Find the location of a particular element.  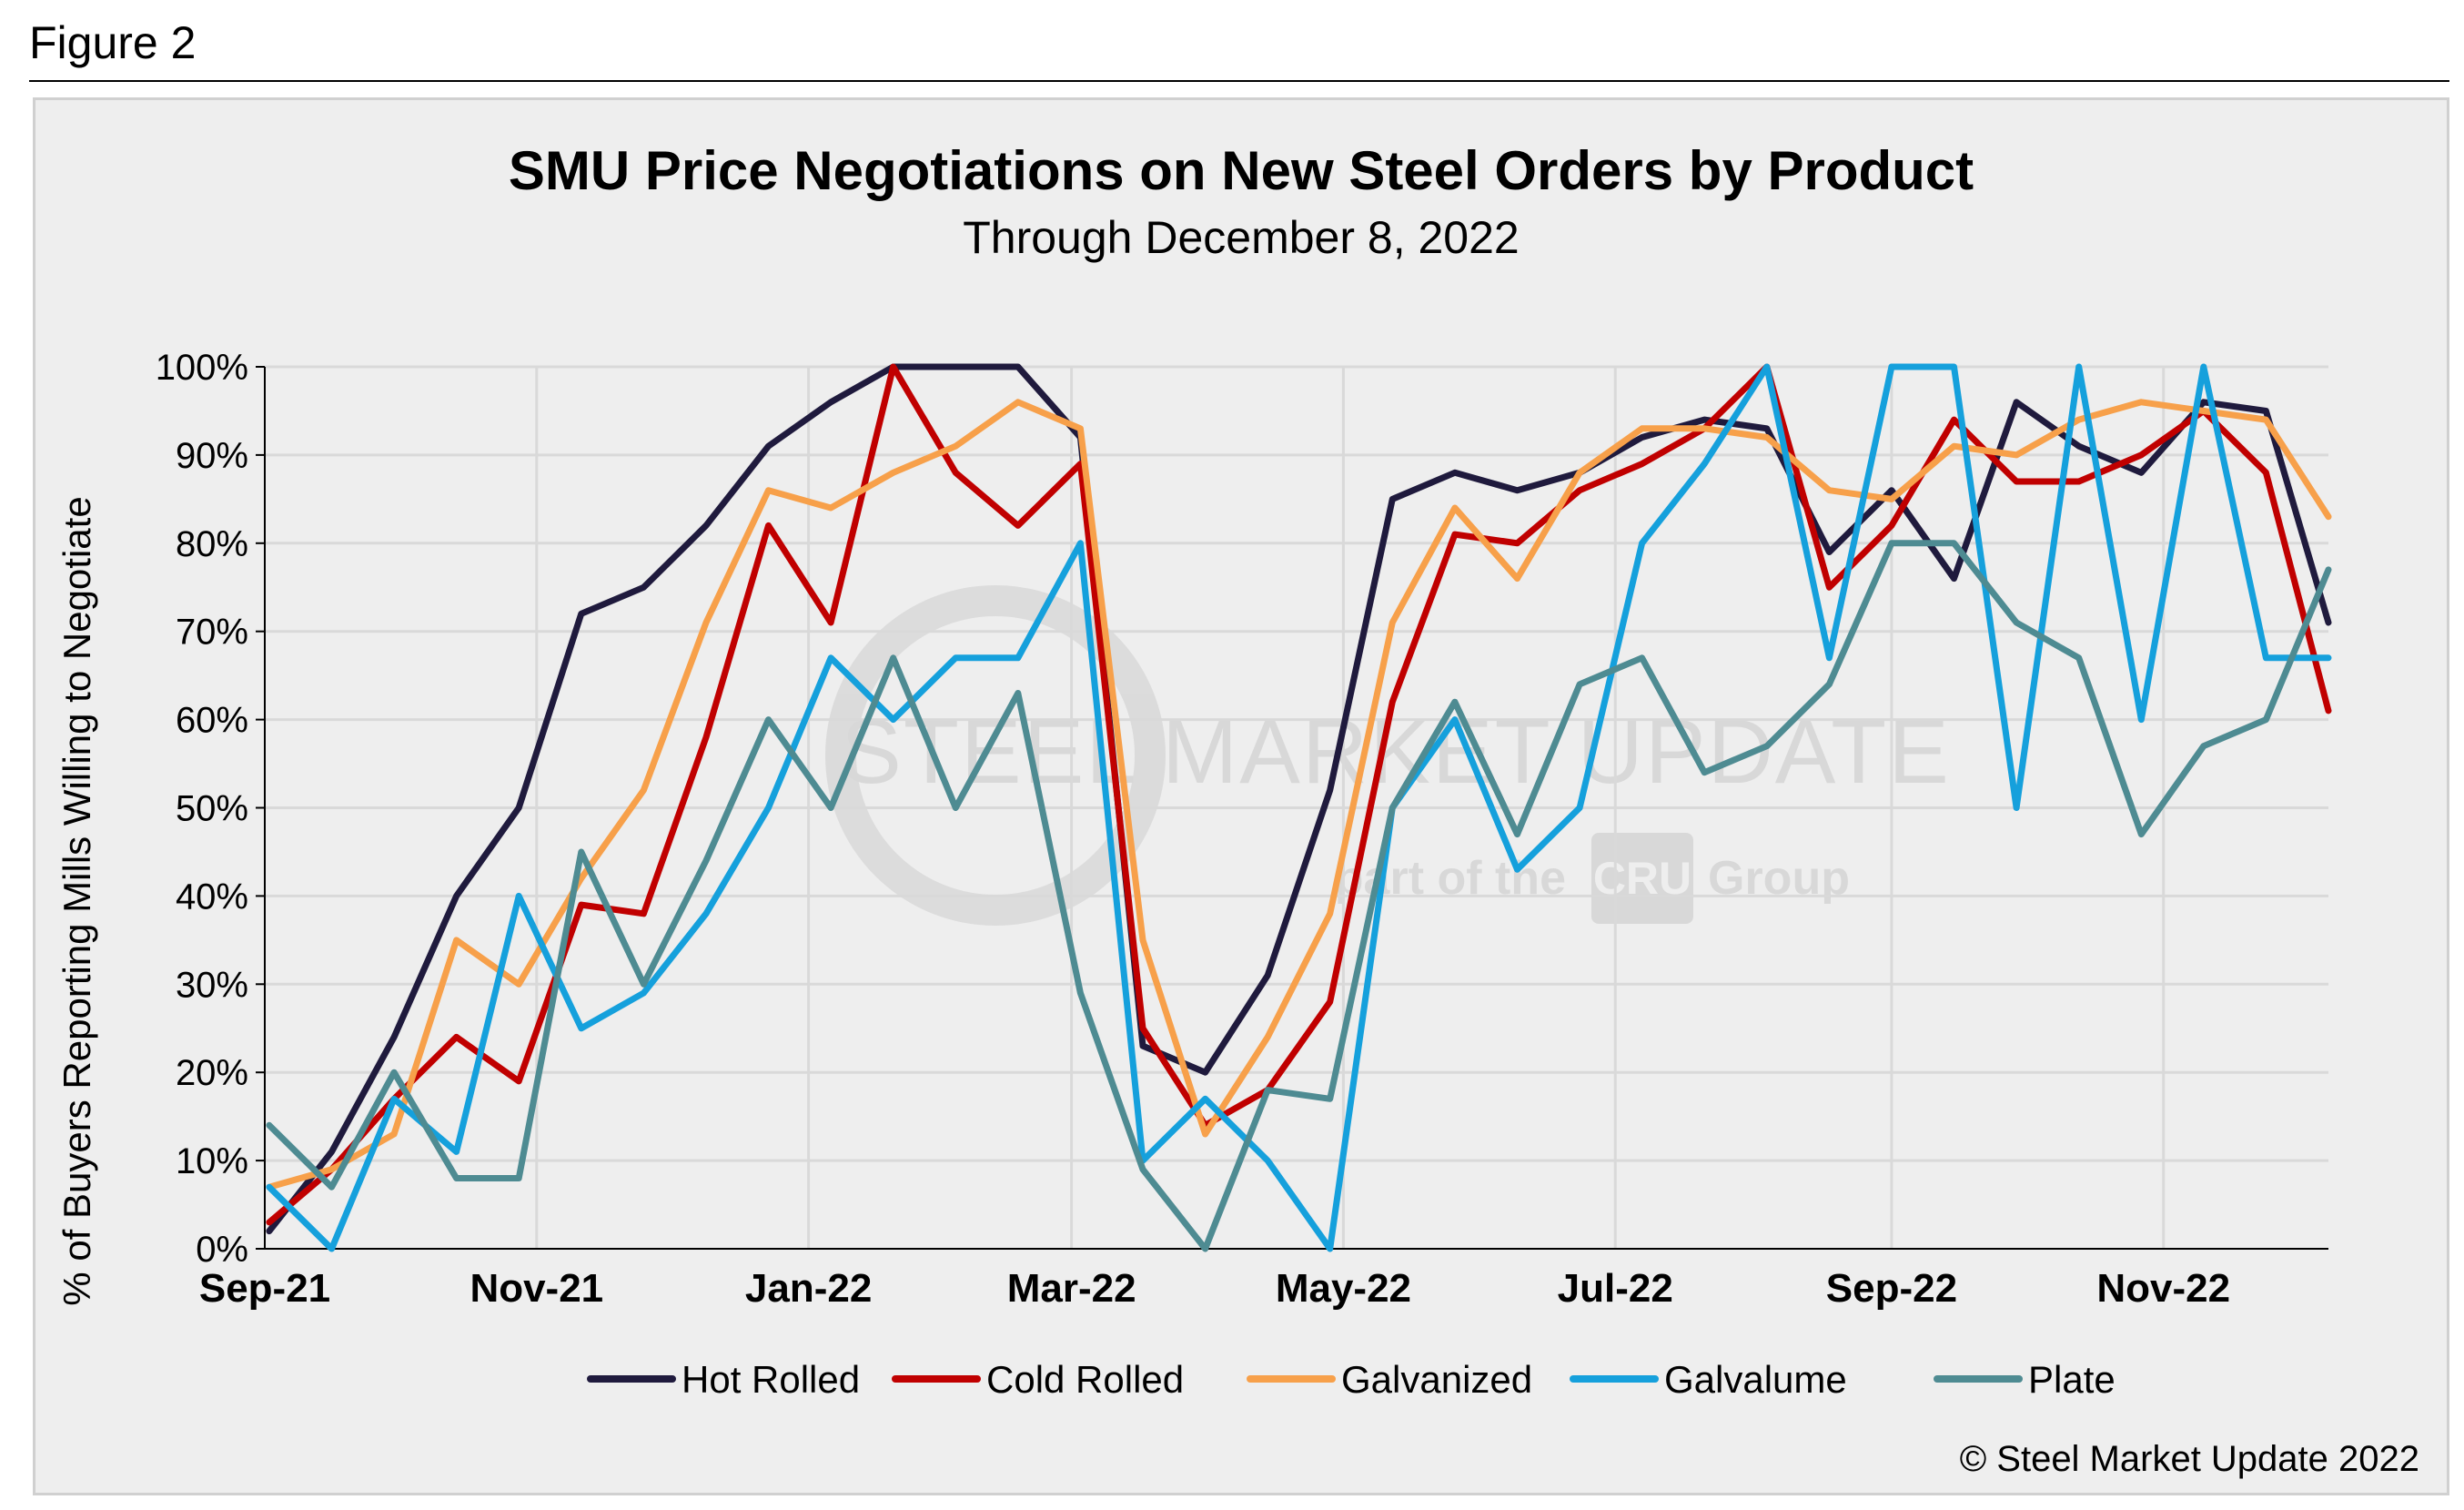

y-tick-label: 100% is located at coordinates (202, 368).